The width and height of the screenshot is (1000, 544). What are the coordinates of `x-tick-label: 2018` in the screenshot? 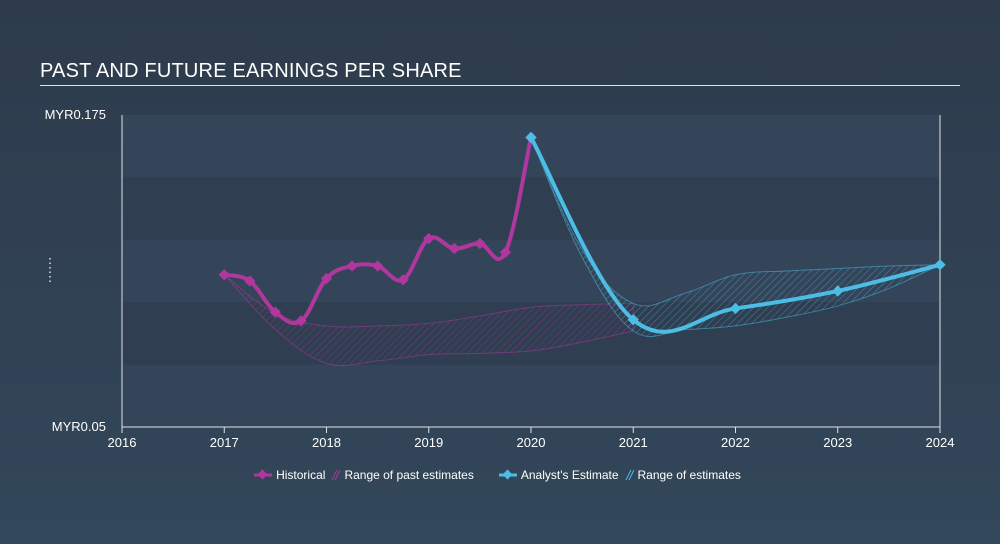 It's located at (326, 442).